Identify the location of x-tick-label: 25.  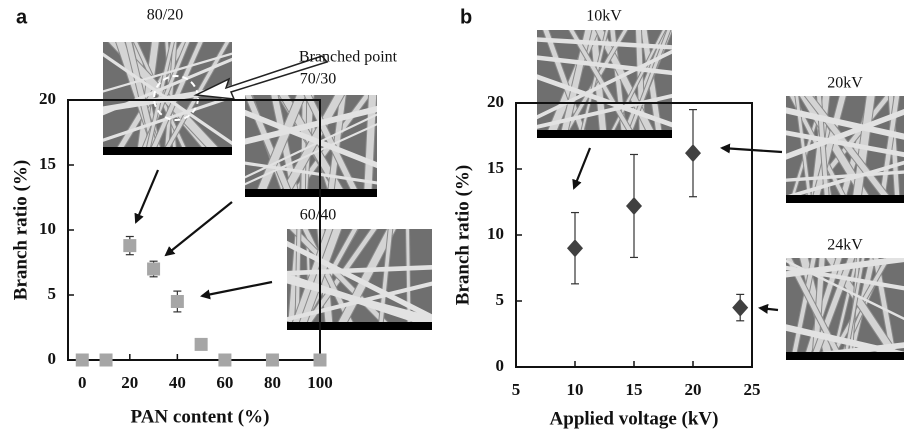
(752, 389).